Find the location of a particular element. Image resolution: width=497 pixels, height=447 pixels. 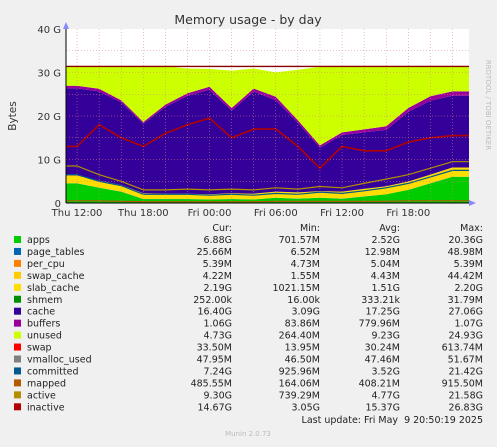

legend-value: 47.95M is located at coordinates (214, 360).